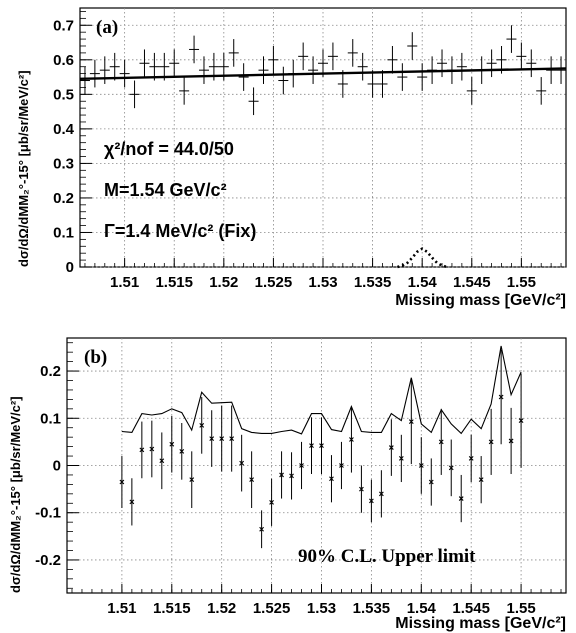 This screenshot has height=633, width=576. I want to click on panel-b-xtick-label: 1.52, so click(221, 608).